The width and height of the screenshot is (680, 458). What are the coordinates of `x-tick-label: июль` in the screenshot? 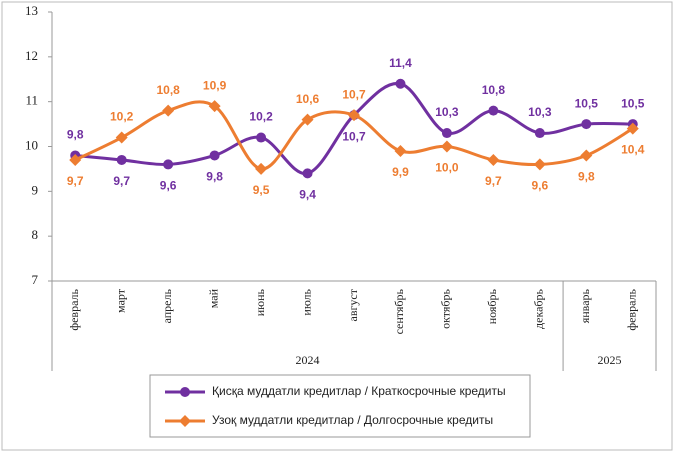 It's located at (306, 301).